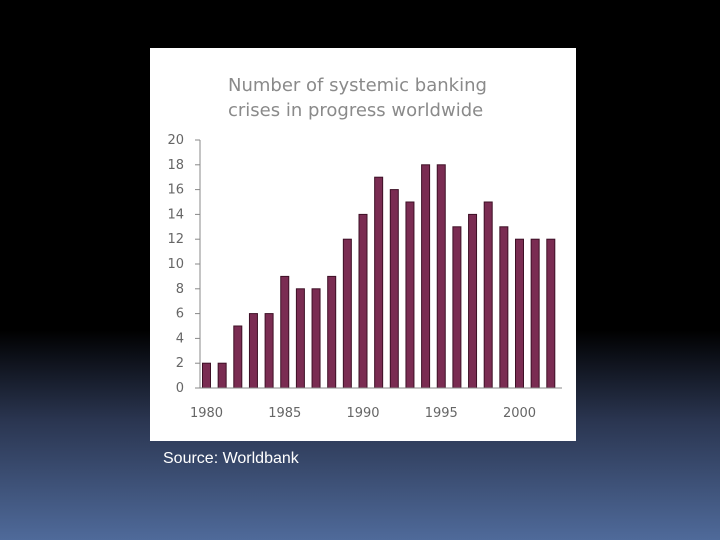 Image resolution: width=720 pixels, height=540 pixels. What do you see at coordinates (347, 313) in the screenshot?
I see `bar-1989` at bounding box center [347, 313].